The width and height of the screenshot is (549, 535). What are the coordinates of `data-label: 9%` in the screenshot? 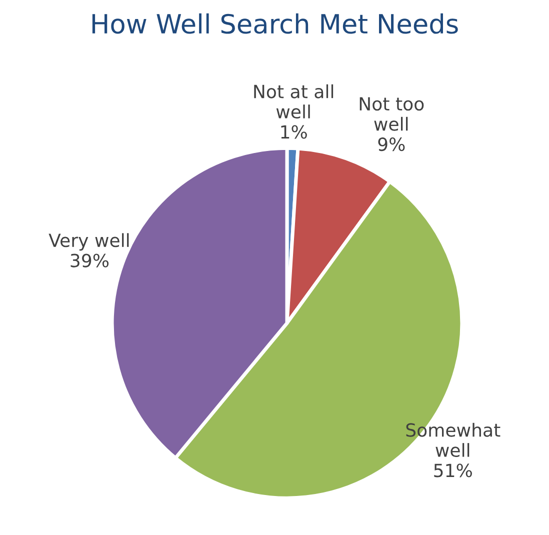 It's located at (391, 144).